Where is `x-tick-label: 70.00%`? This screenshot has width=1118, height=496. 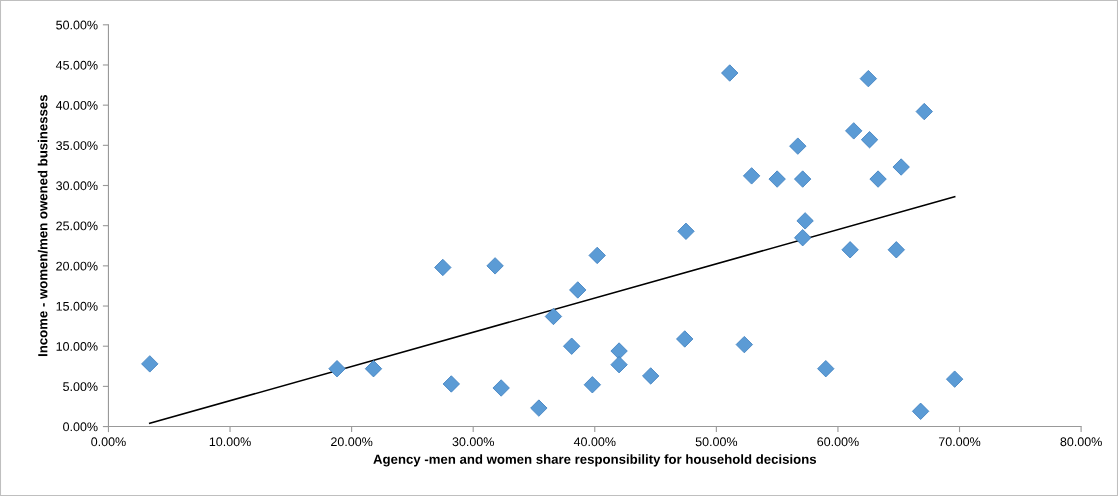
x-tick-label: 70.00% is located at coordinates (959, 442).